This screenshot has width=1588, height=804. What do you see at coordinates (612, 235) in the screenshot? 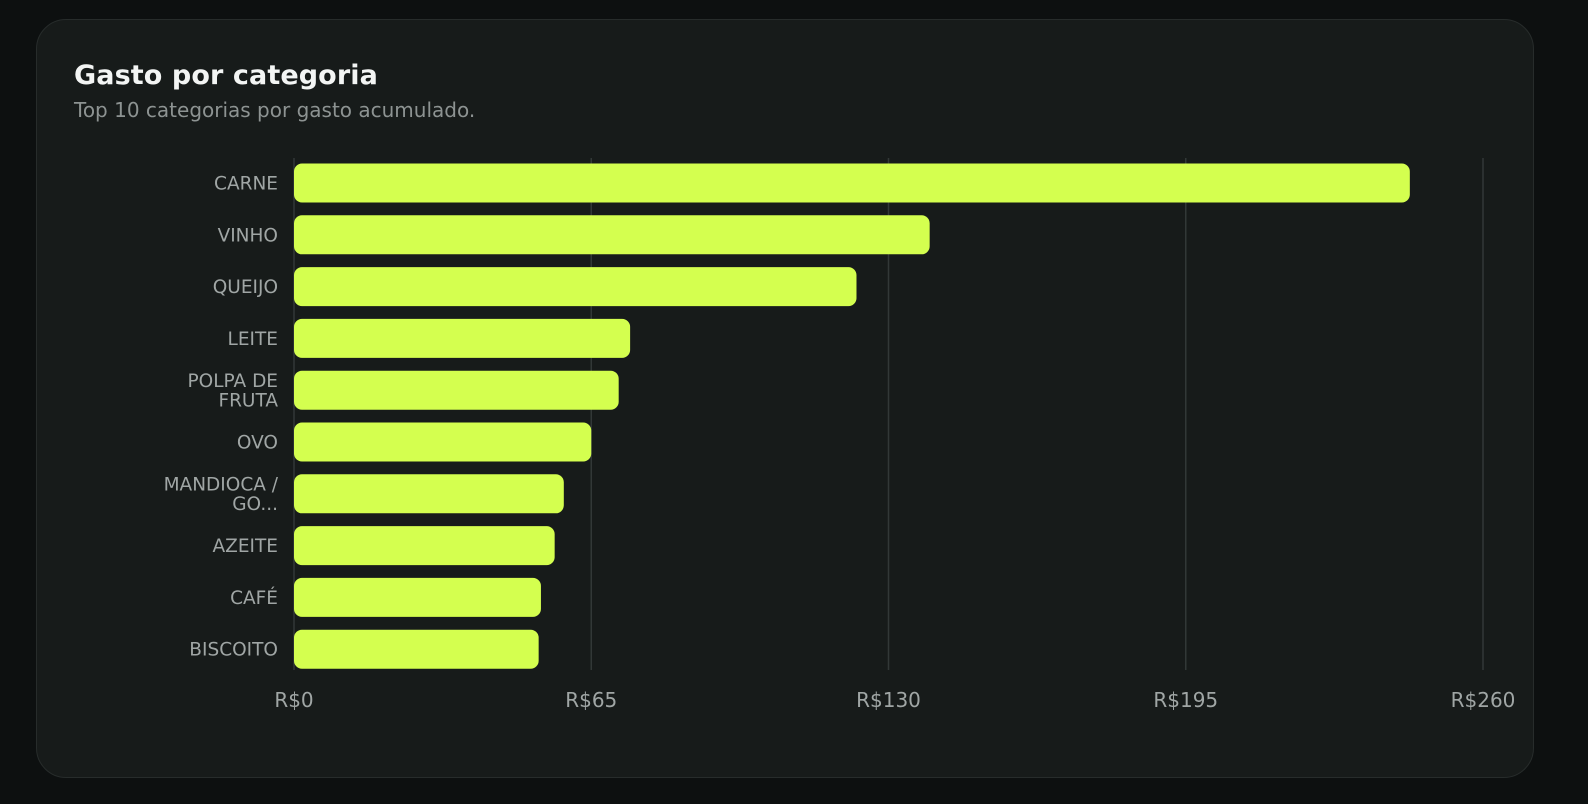
I see `bar-vinho` at bounding box center [612, 235].